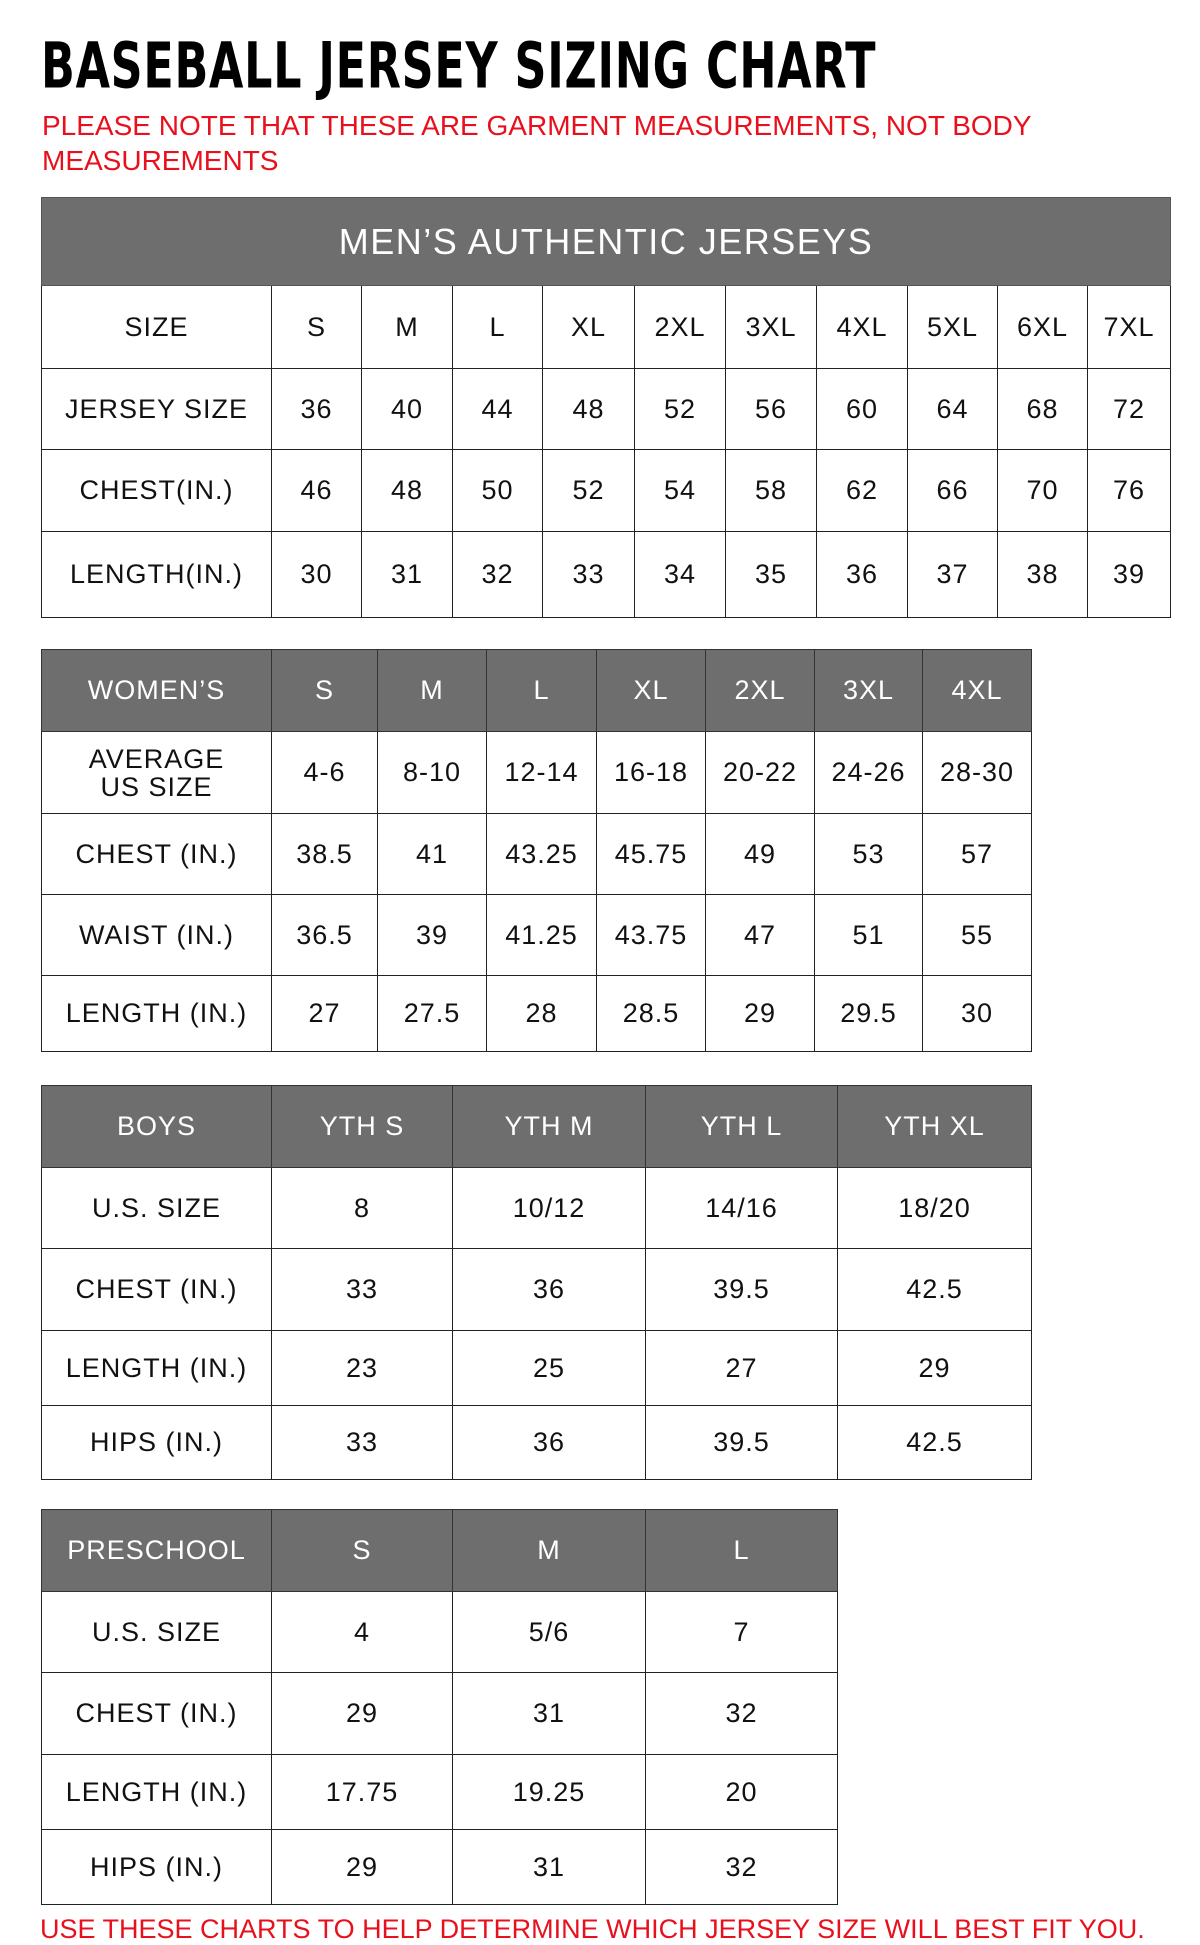 This screenshot has width=1200, height=1945. What do you see at coordinates (977, 854) in the screenshot?
I see `table-cell: 57` at bounding box center [977, 854].